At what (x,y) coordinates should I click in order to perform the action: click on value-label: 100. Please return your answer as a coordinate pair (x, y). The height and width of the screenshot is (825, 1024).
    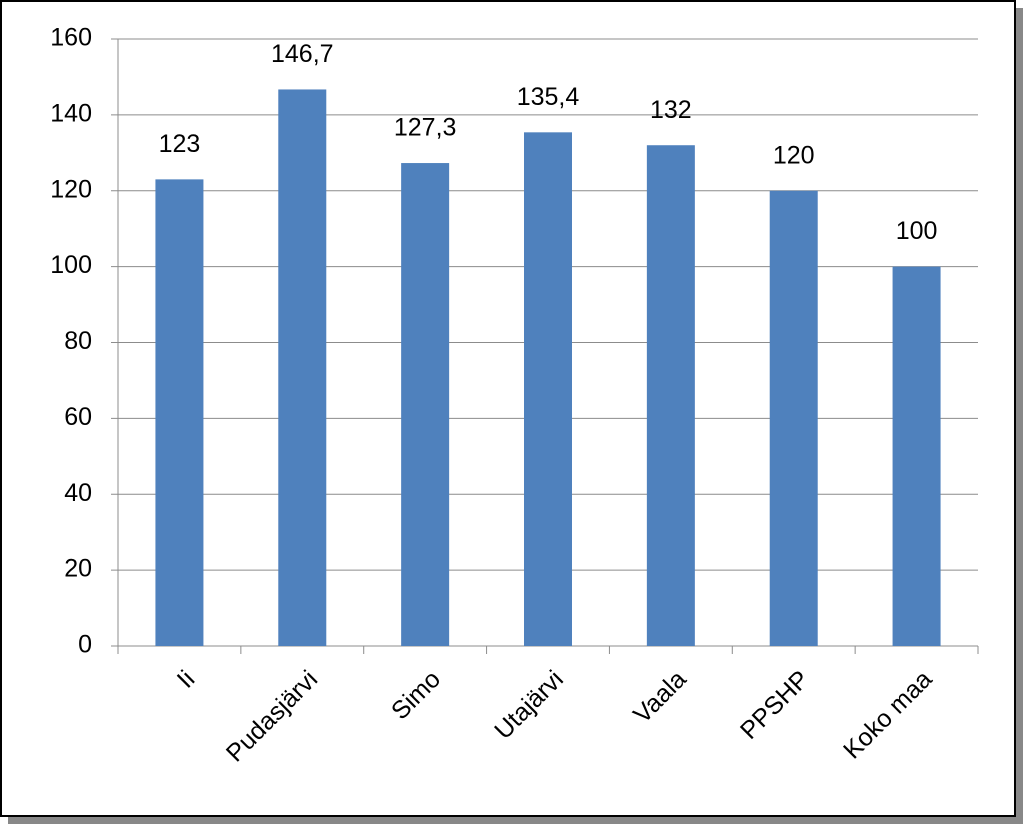
    Looking at the image, I should click on (917, 231).